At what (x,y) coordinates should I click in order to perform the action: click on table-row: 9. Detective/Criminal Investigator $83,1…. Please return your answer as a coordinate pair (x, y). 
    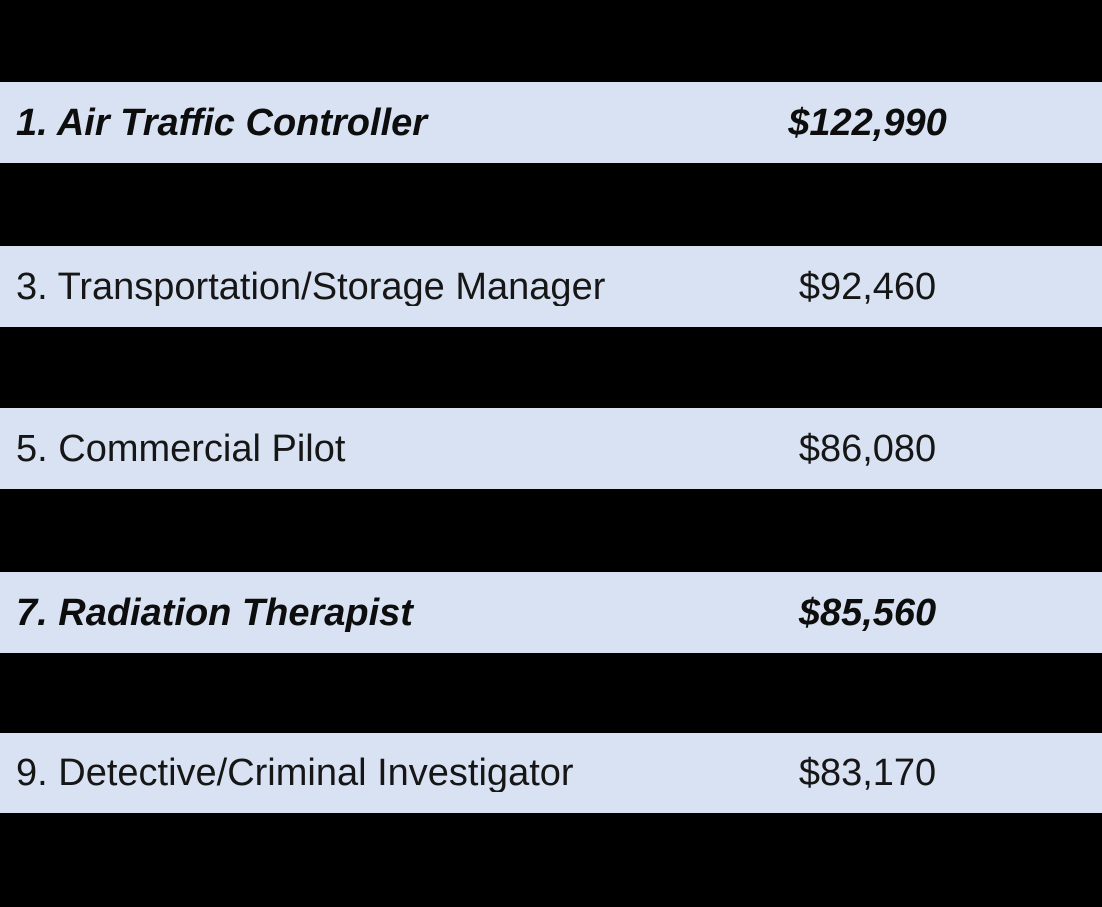
    Looking at the image, I should click on (551, 773).